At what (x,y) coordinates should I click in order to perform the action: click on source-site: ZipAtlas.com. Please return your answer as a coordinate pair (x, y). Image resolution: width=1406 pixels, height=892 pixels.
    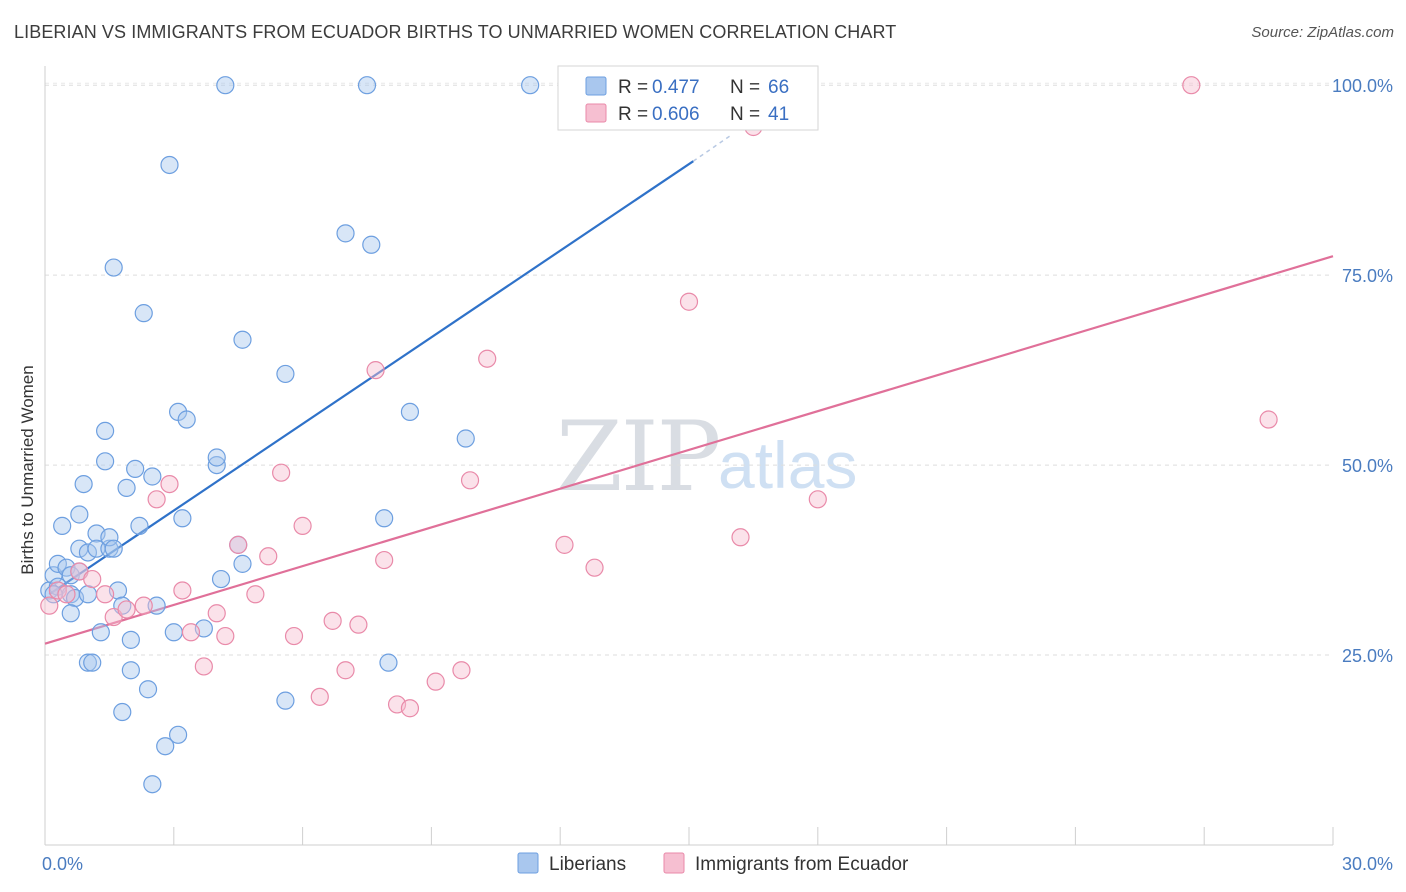
    Looking at the image, I should click on (1350, 32).